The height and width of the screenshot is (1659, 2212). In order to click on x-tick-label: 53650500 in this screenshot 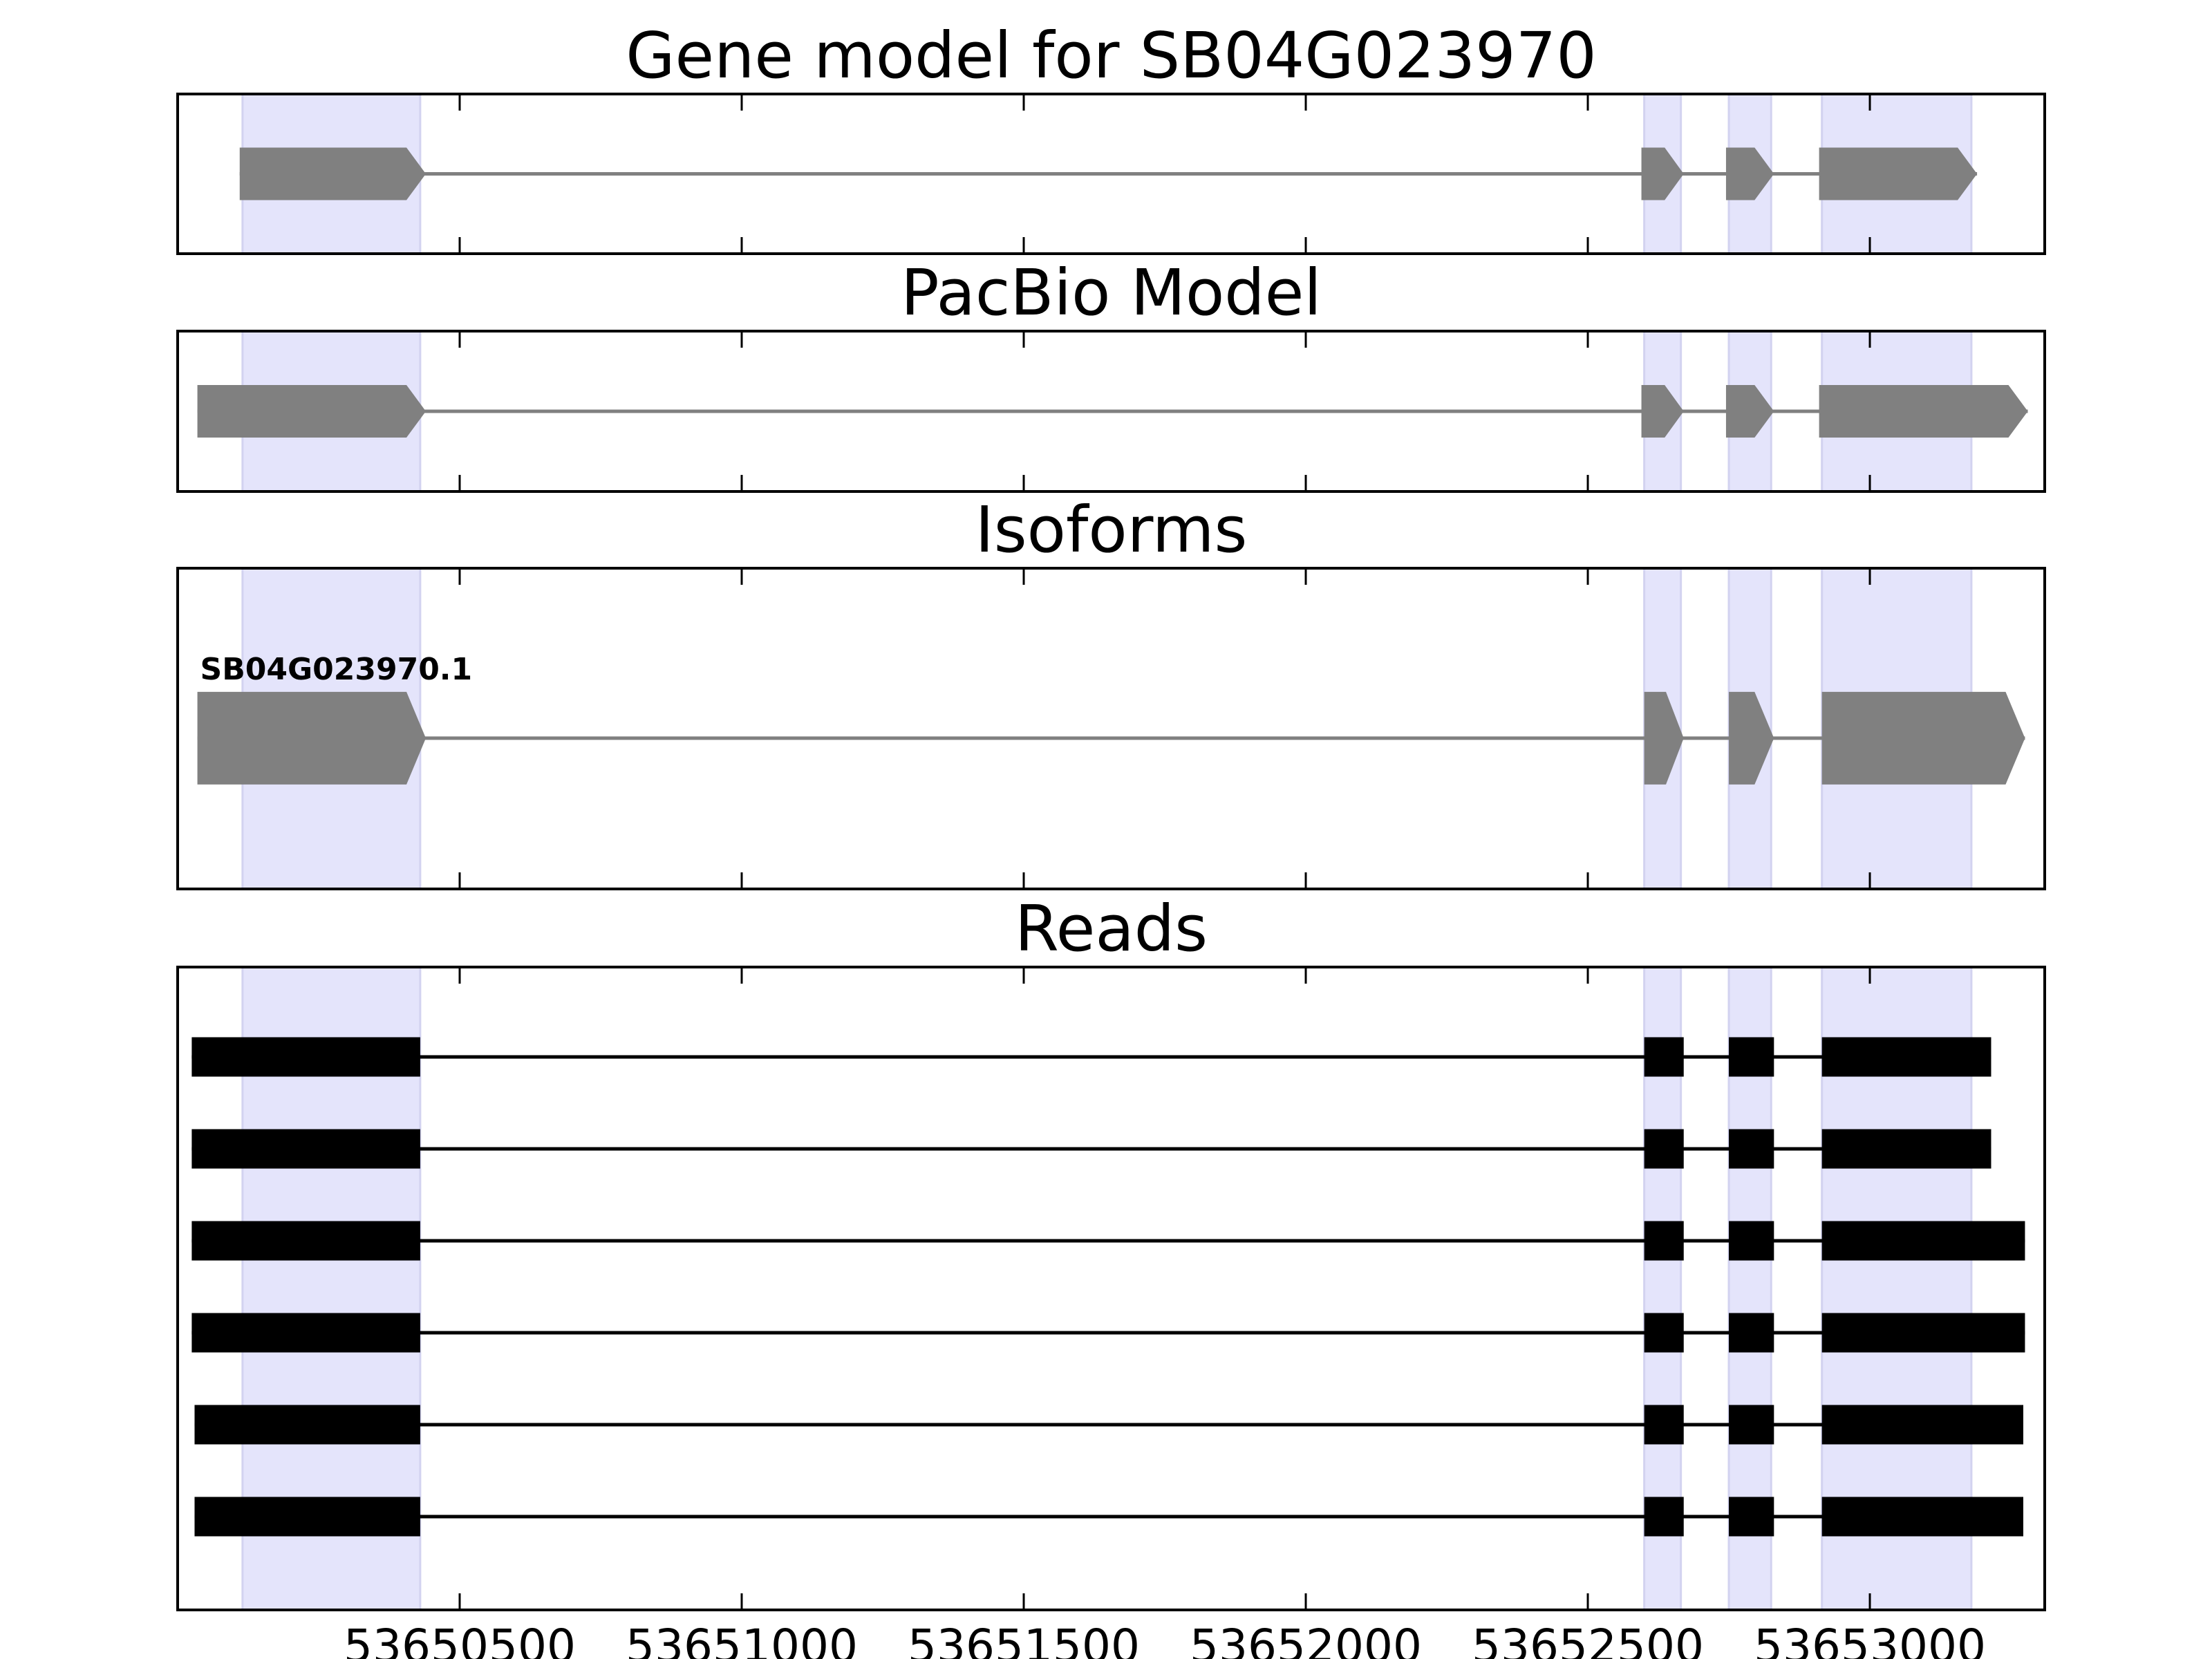, I will do `click(460, 1639)`.